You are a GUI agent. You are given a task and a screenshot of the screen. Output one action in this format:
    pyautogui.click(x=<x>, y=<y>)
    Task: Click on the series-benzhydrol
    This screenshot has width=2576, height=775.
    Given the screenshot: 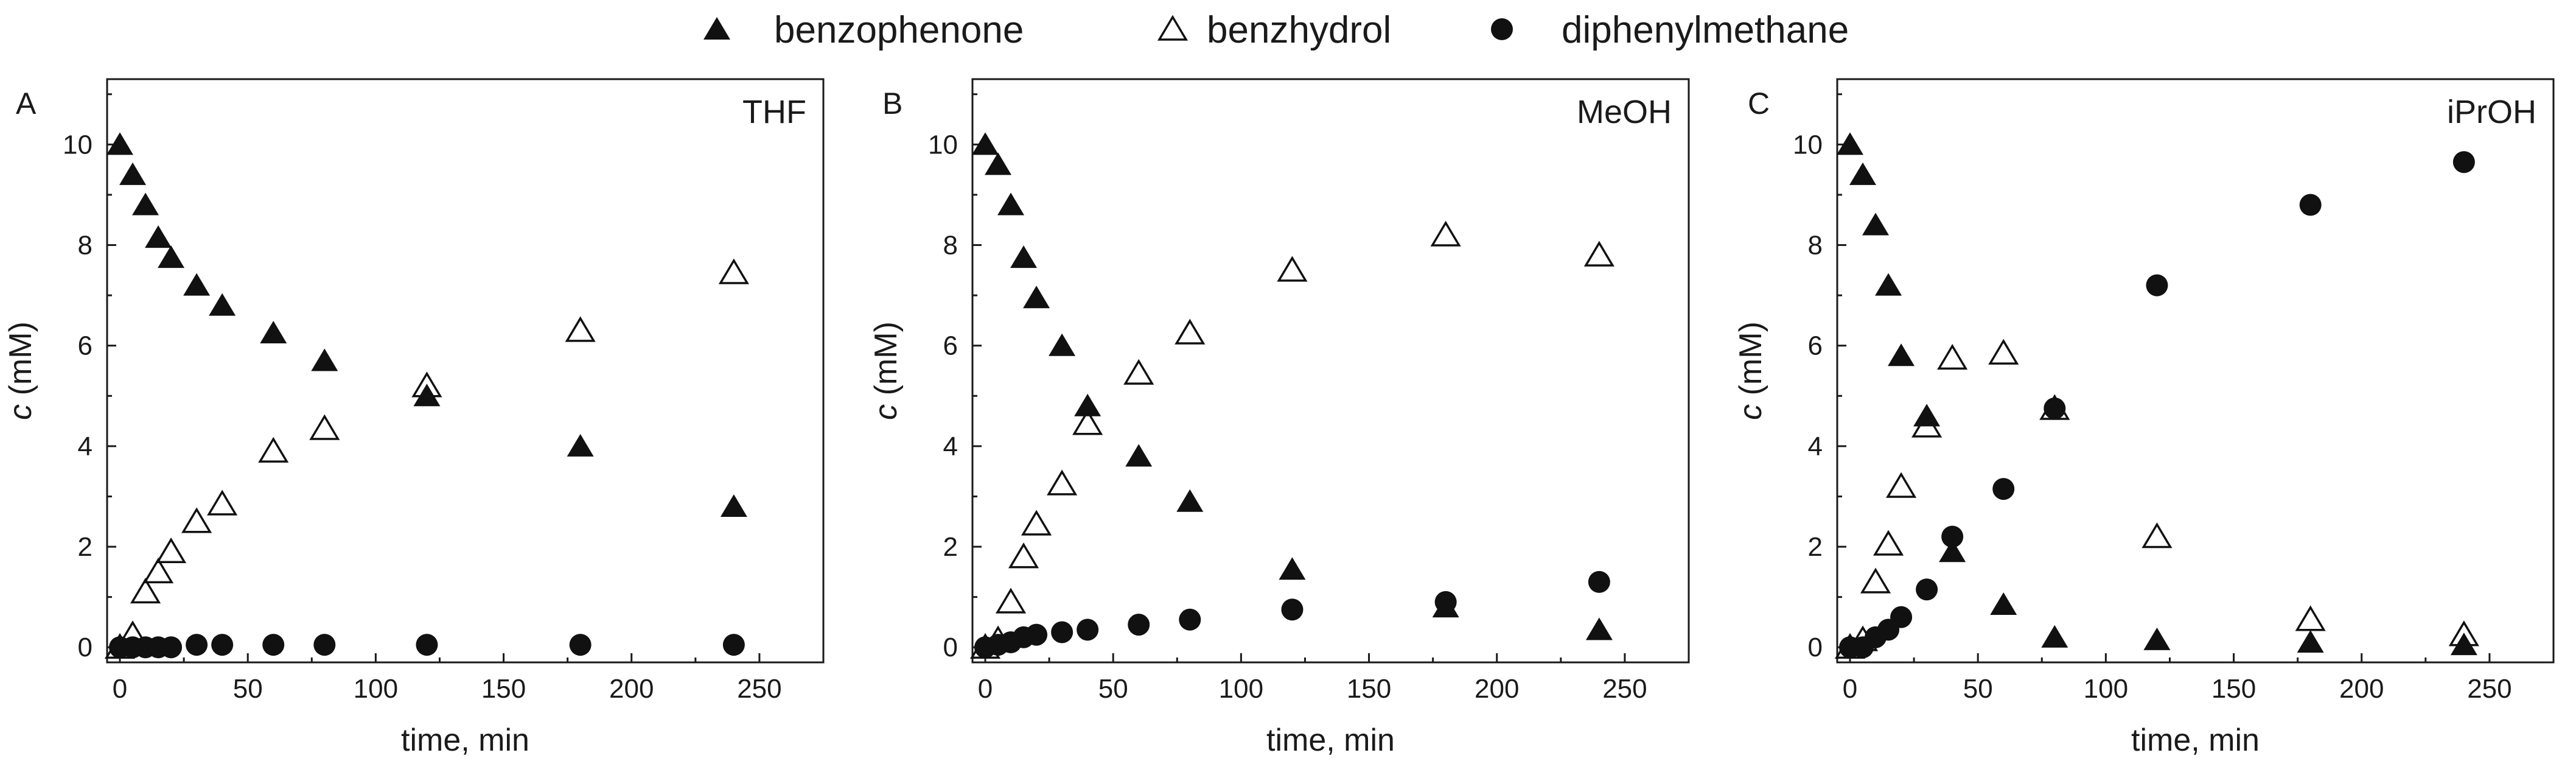 What is the action you would take?
    pyautogui.click(x=427, y=458)
    